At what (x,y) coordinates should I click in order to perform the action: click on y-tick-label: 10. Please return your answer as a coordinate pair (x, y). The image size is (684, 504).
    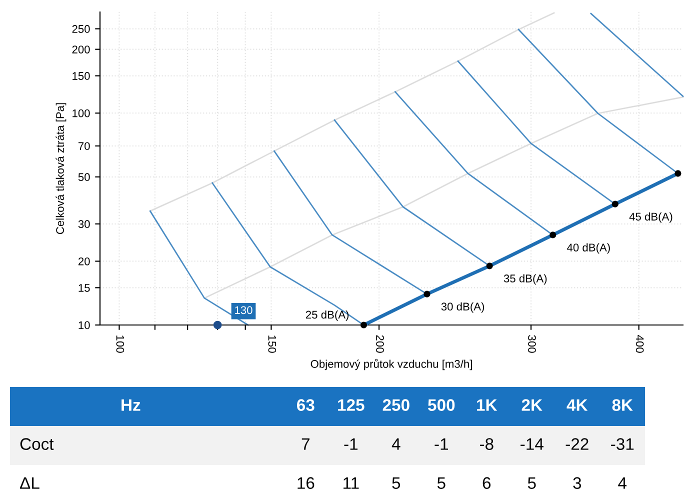
    Looking at the image, I should click on (84, 325).